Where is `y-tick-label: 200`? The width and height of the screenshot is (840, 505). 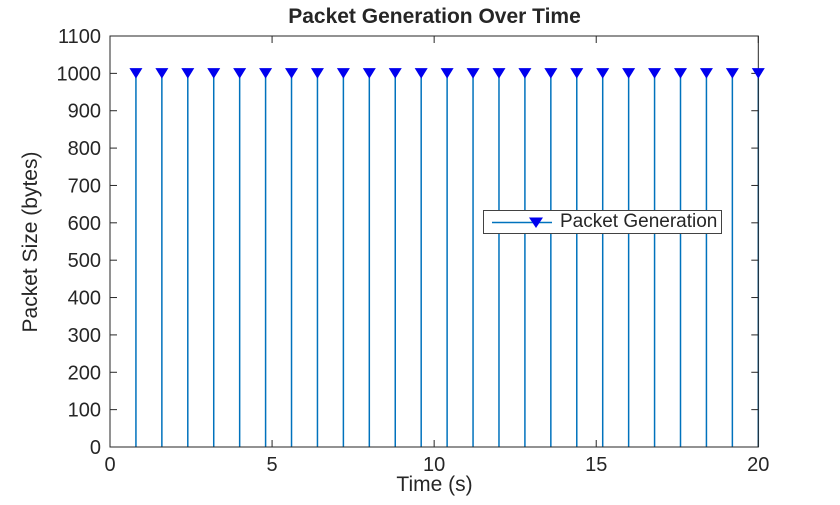 y-tick-label: 200 is located at coordinates (84, 373).